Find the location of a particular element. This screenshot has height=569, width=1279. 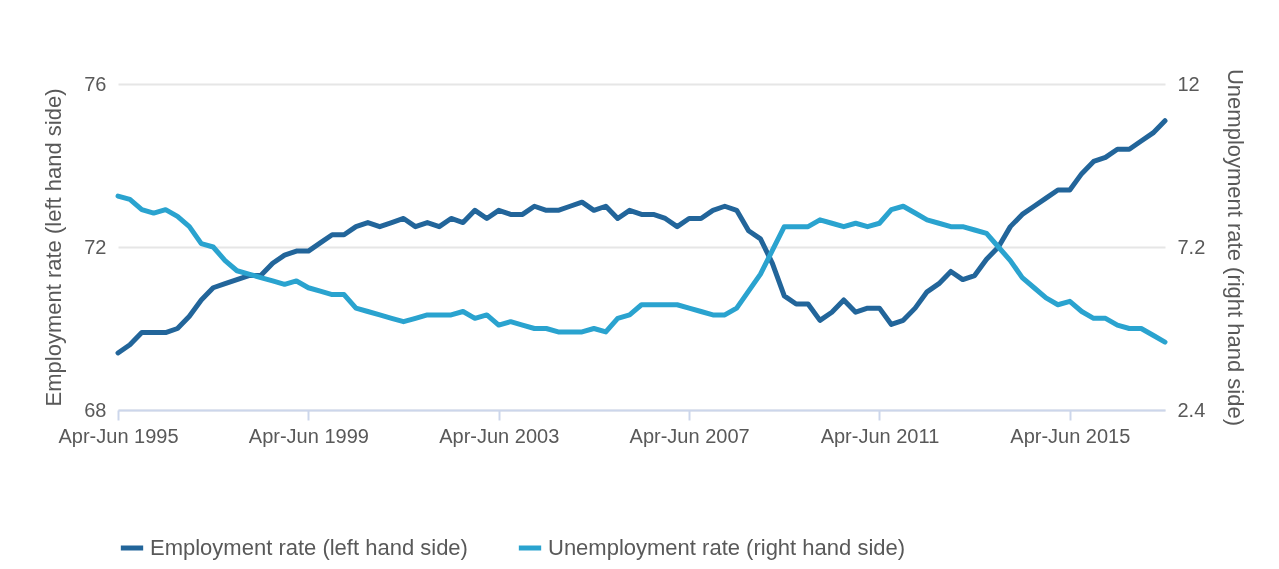

x-tick-label: Apr-Jun 2007 is located at coordinates (689, 435).